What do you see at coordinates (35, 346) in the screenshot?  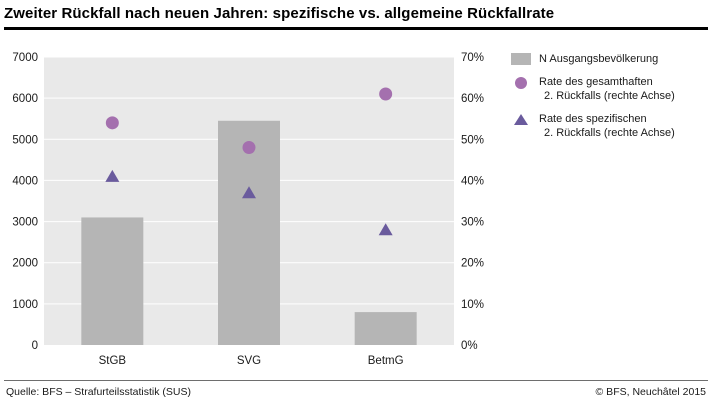 I see `left-axis-tick-label: 0` at bounding box center [35, 346].